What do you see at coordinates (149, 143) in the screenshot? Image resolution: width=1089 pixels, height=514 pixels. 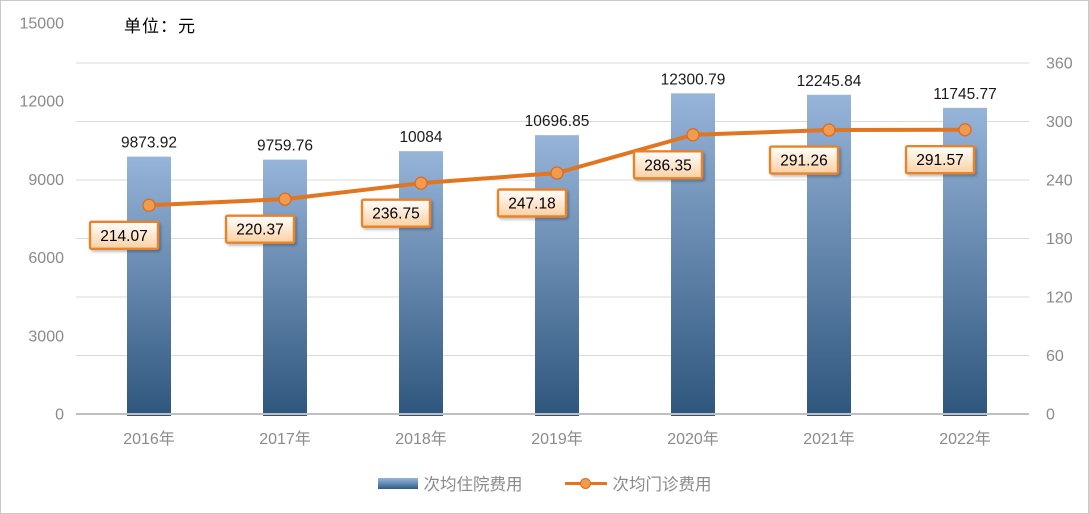 I see `bar-value-label: 9873.92` at bounding box center [149, 143].